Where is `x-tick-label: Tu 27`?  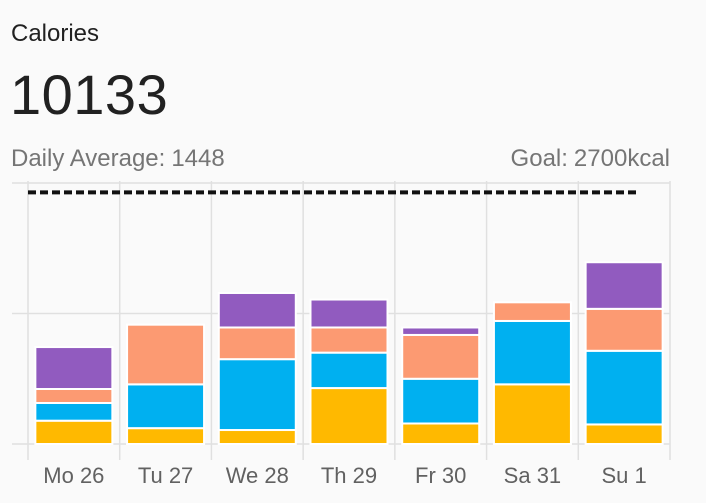
x-tick-label: Tu 27 is located at coordinates (165, 475).